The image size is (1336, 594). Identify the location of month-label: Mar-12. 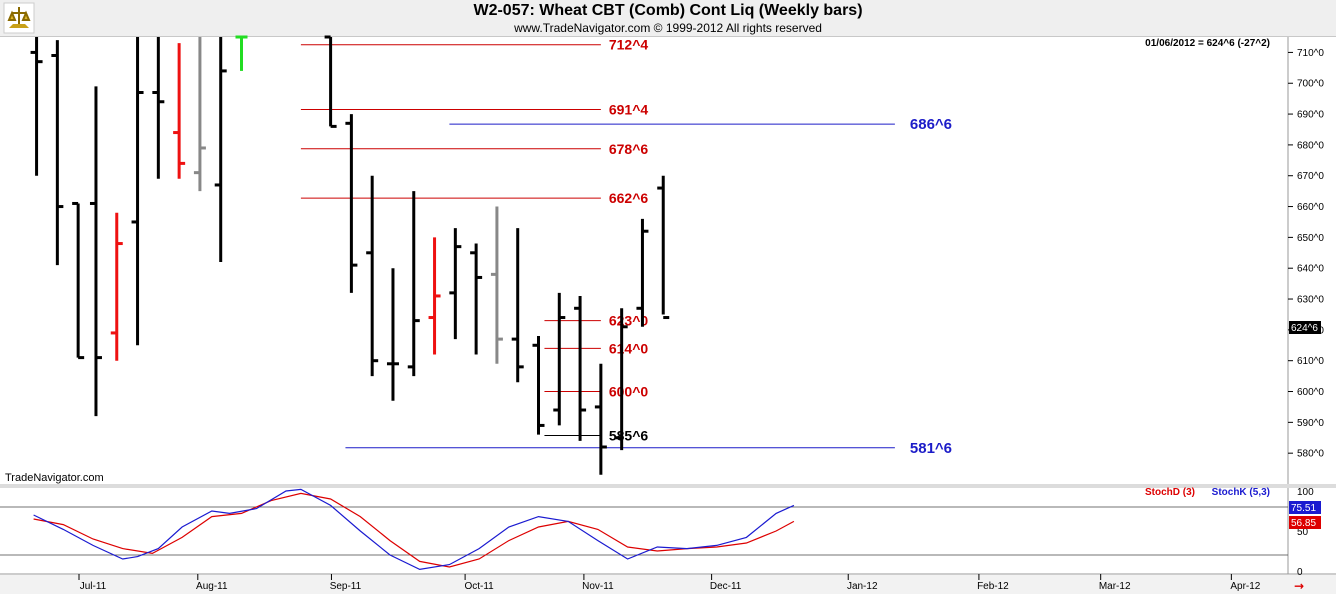
(1115, 586).